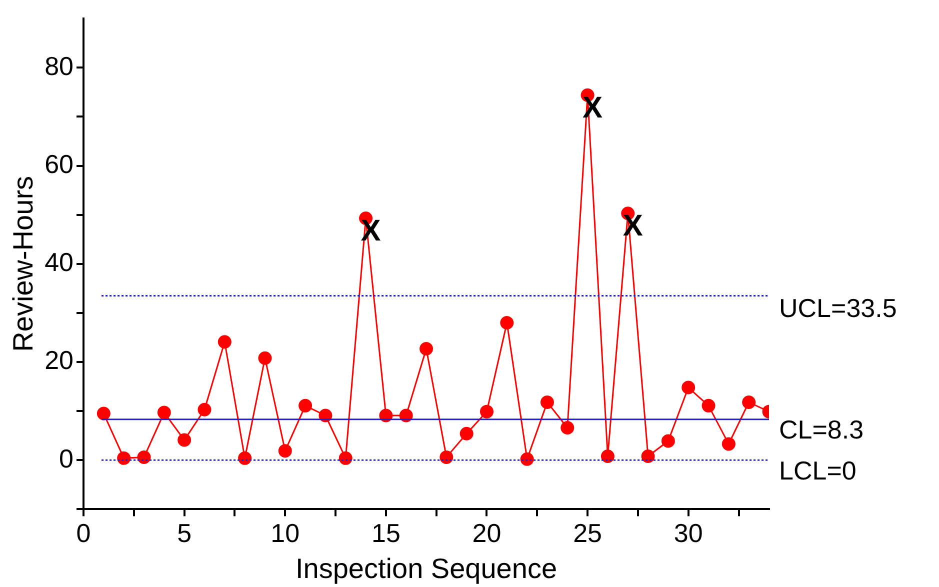 Image resolution: width=939 pixels, height=587 pixels. I want to click on y-tick-label: 20, so click(59, 360).